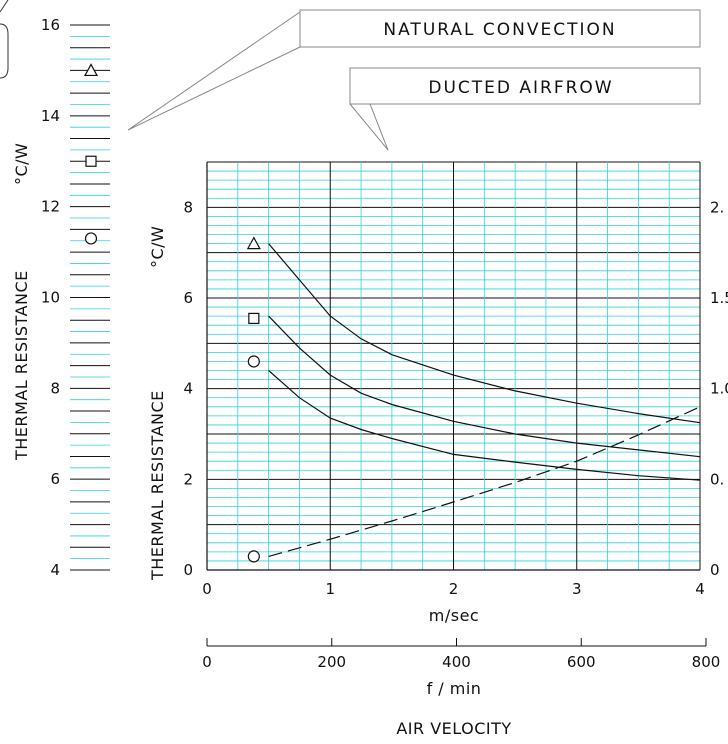 This screenshot has height=744, width=728. Describe the element at coordinates (331, 662) in the screenshot. I see `x2-tick-label: 200` at that location.